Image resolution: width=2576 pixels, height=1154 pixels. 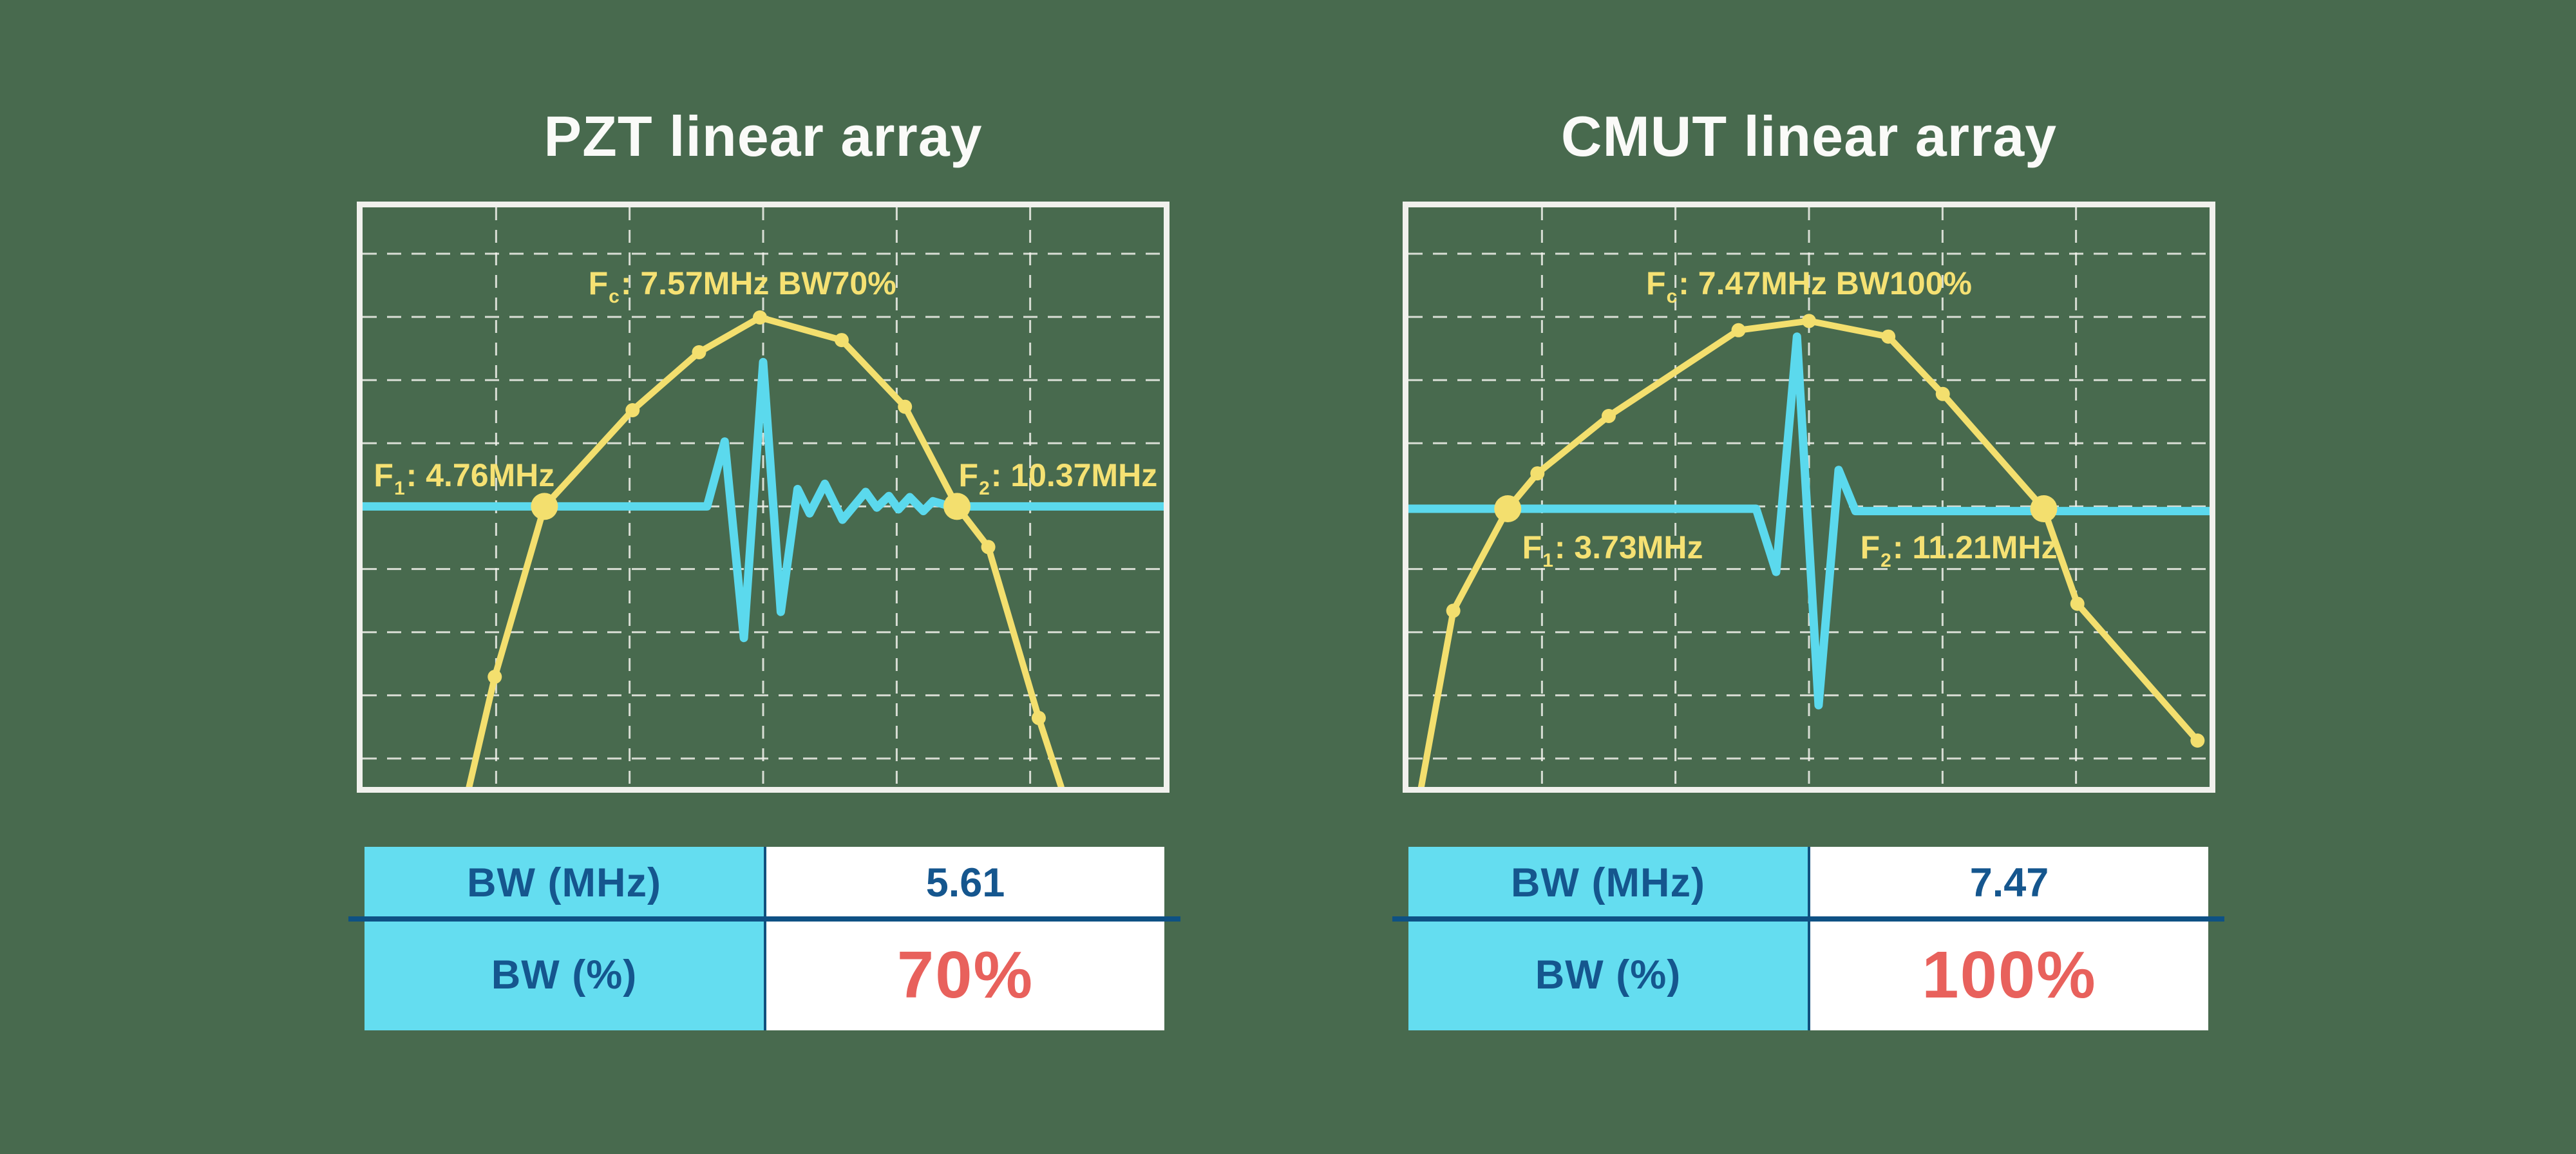 What do you see at coordinates (965, 883) in the screenshot?
I see `pzt-bw-mhz-value: 5.61` at bounding box center [965, 883].